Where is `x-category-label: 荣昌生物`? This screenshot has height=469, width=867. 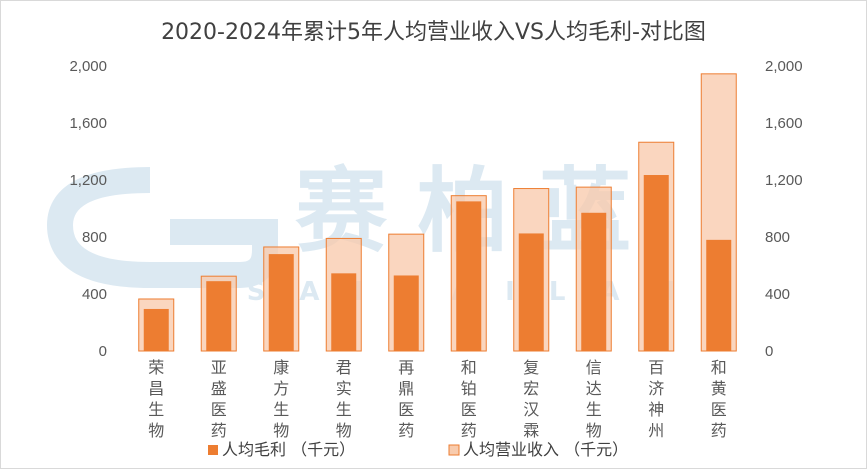
x-category-label: 荣昌生物 is located at coordinates (156, 399).